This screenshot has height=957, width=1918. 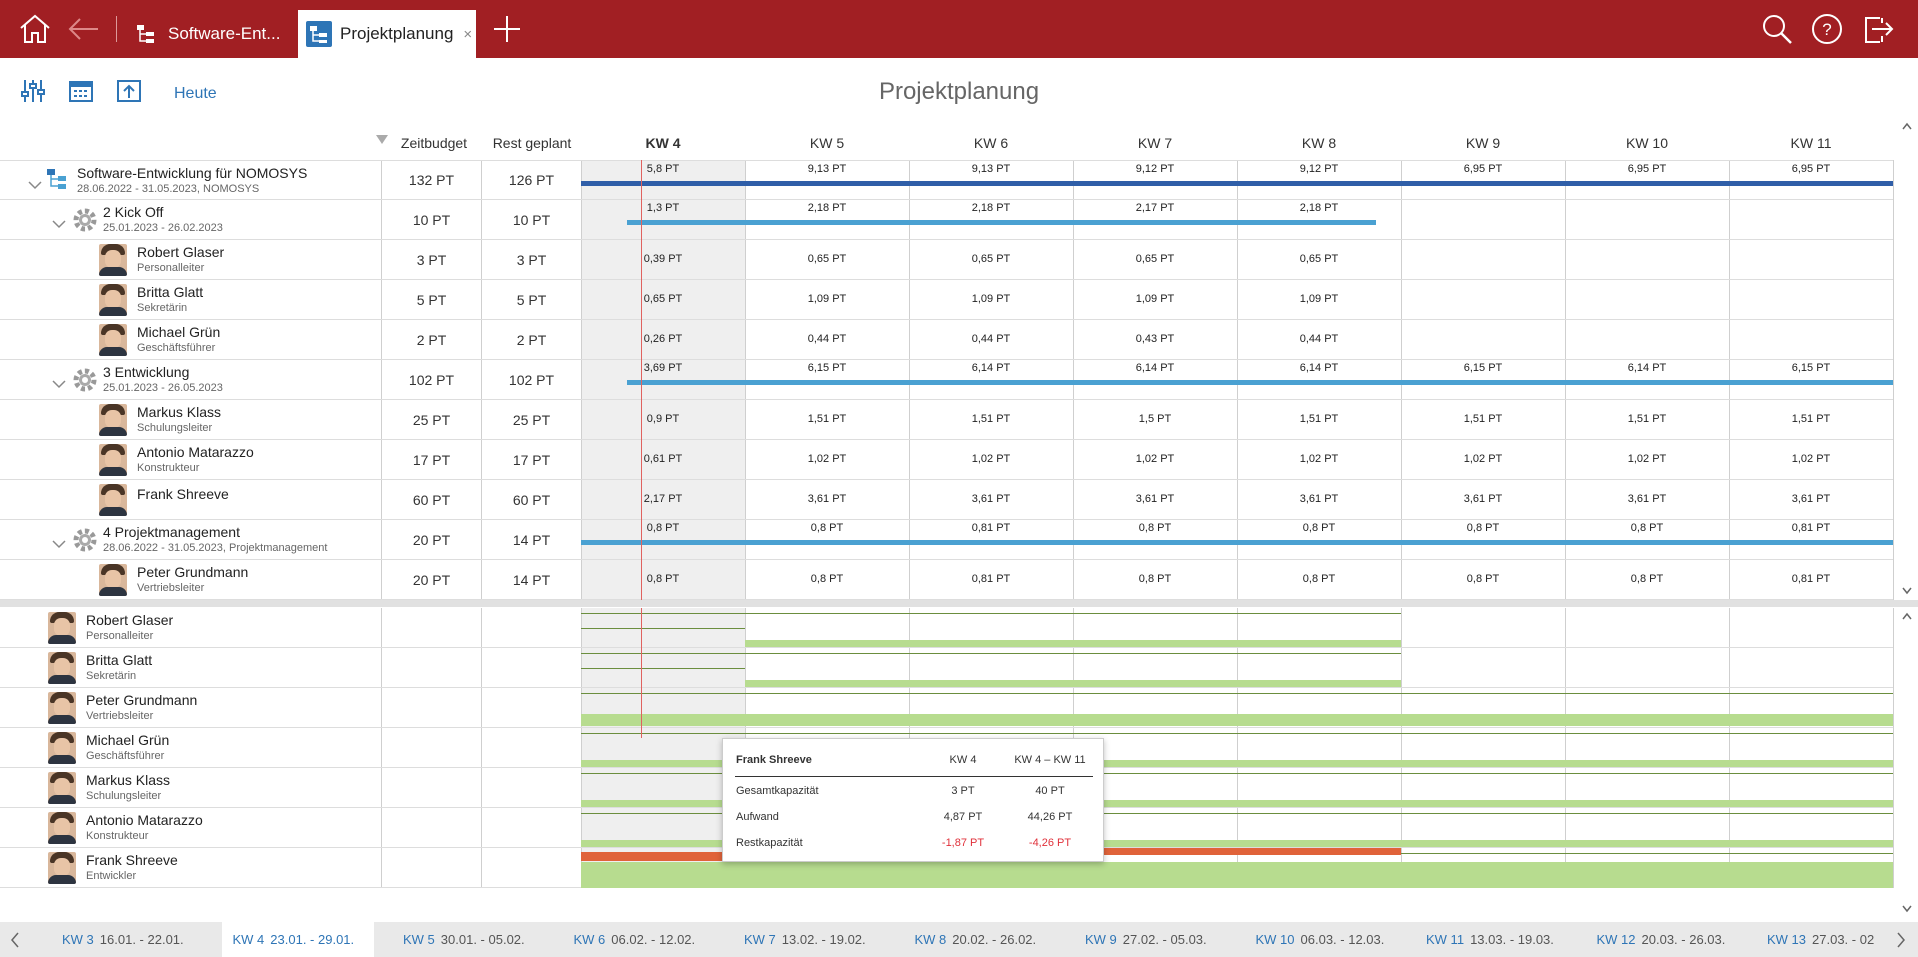 What do you see at coordinates (116, 29) in the screenshot?
I see `toolbar-separator` at bounding box center [116, 29].